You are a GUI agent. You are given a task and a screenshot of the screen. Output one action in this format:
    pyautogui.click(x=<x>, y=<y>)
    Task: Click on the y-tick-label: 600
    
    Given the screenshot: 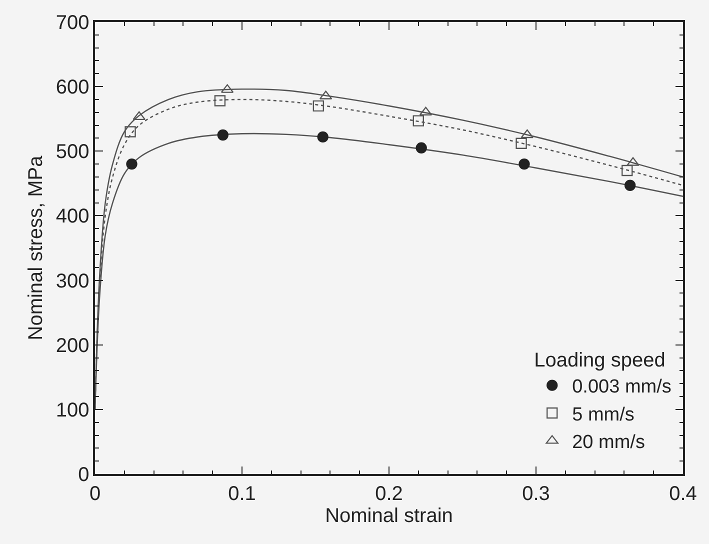 What is the action you would take?
    pyautogui.click(x=73, y=87)
    